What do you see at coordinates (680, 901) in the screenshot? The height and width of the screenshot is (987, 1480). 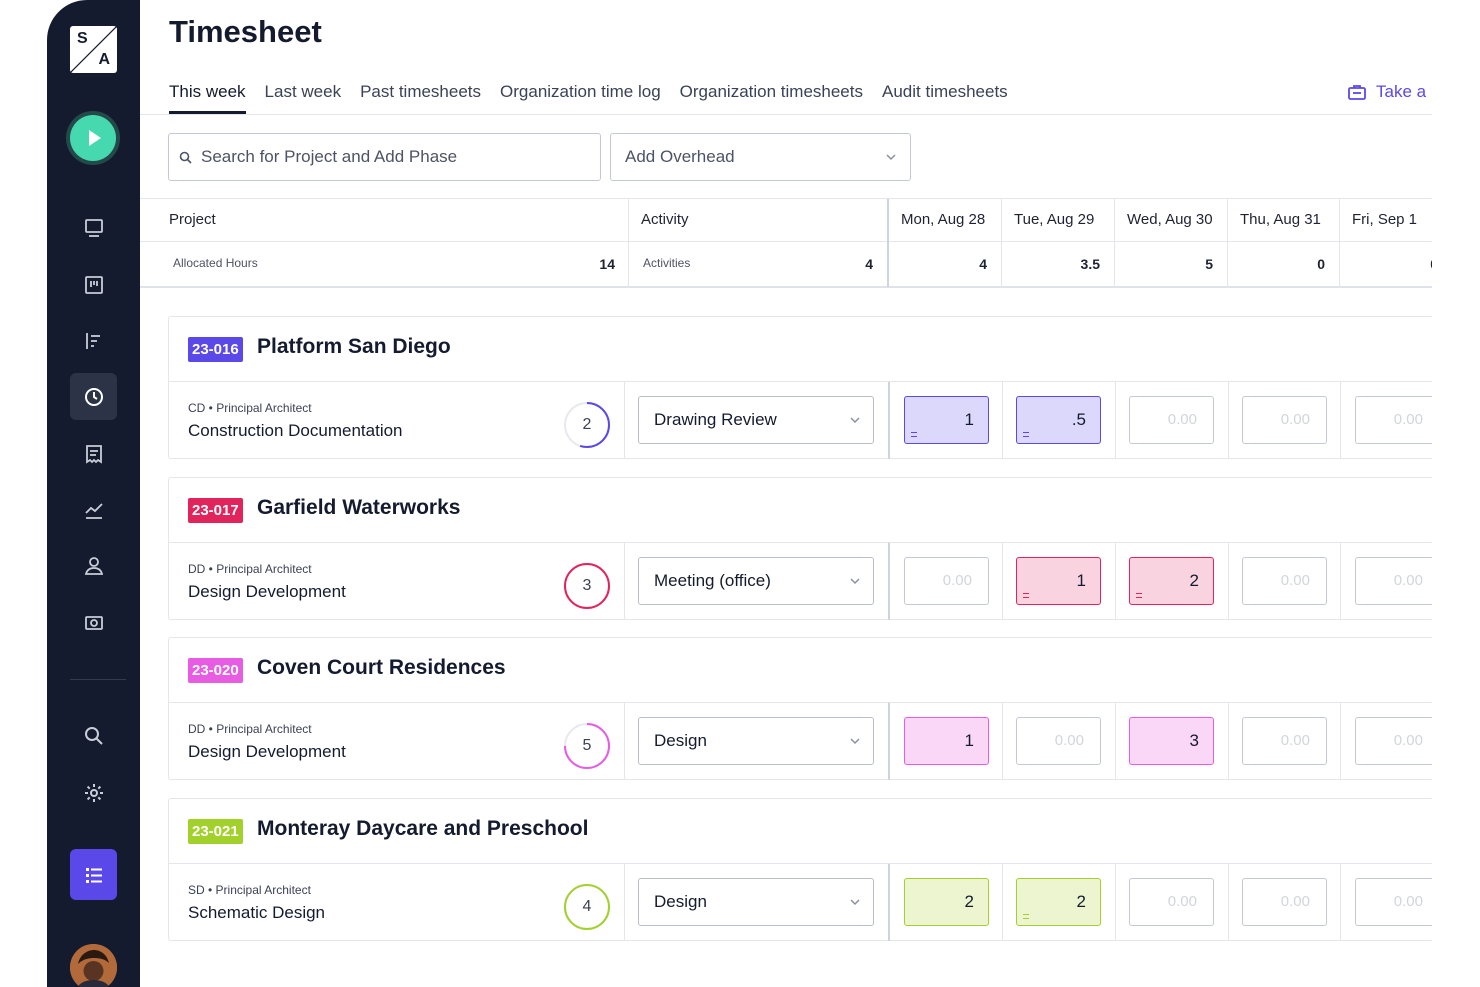 I see `activity-value: Design` at bounding box center [680, 901].